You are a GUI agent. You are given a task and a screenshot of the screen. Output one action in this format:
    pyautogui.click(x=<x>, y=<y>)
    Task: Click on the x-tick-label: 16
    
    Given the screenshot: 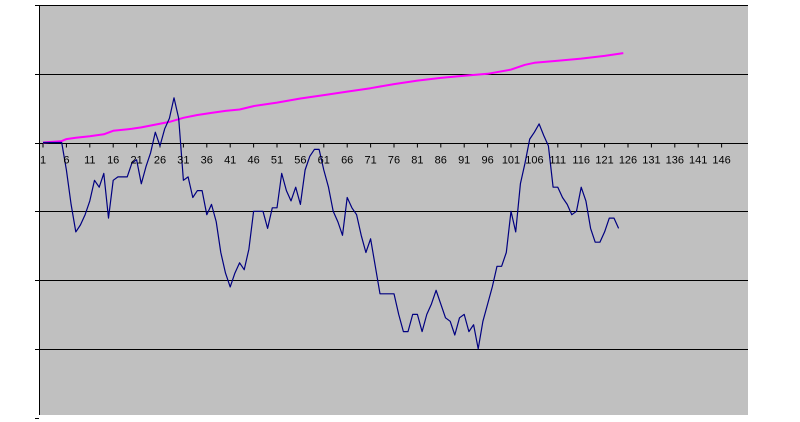 What is the action you would take?
    pyautogui.click(x=113, y=161)
    